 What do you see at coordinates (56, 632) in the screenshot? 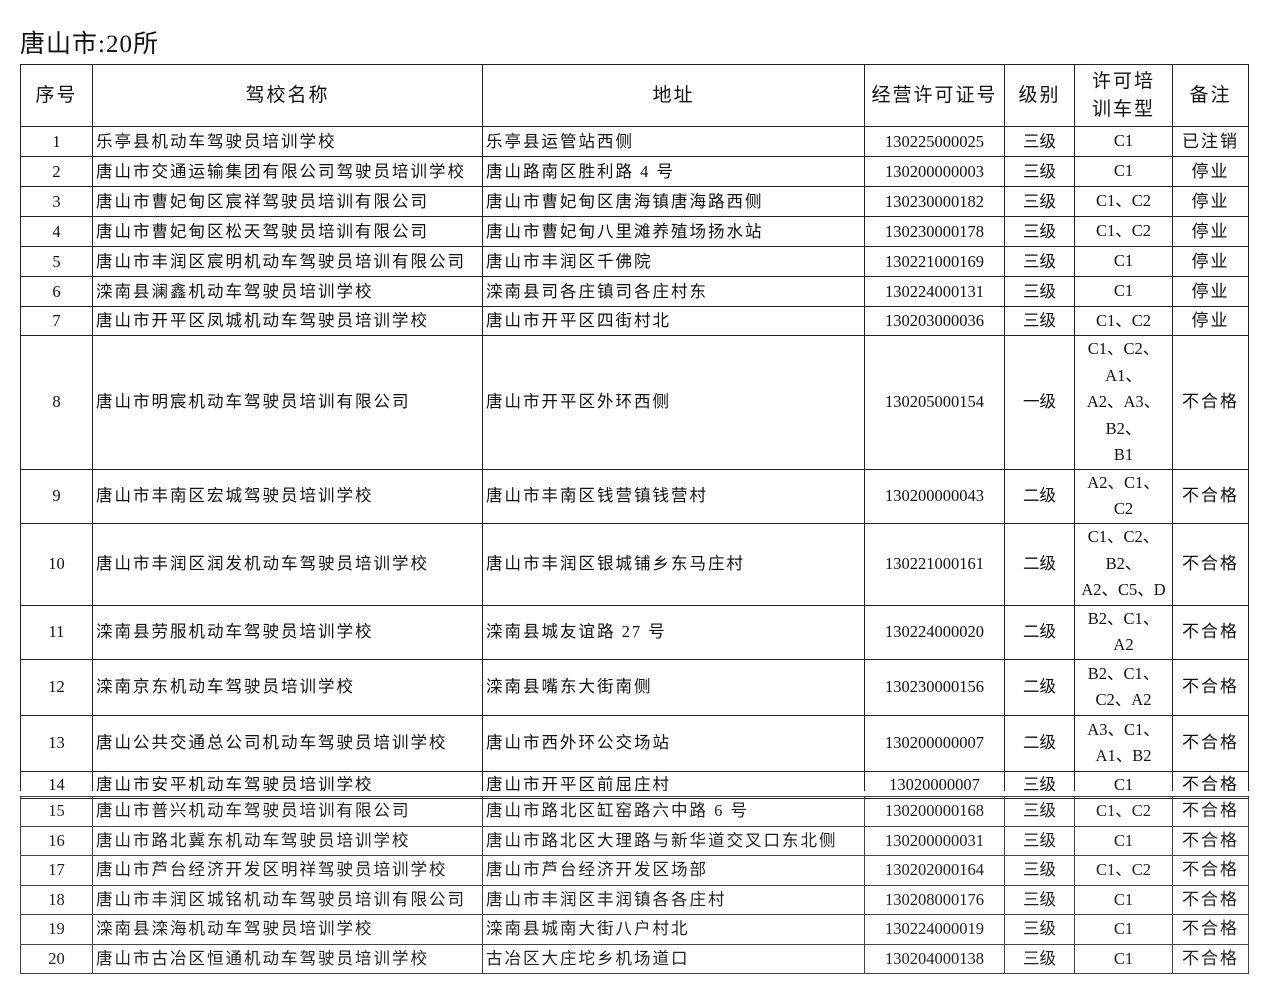
I see `row-number: 11` at bounding box center [56, 632].